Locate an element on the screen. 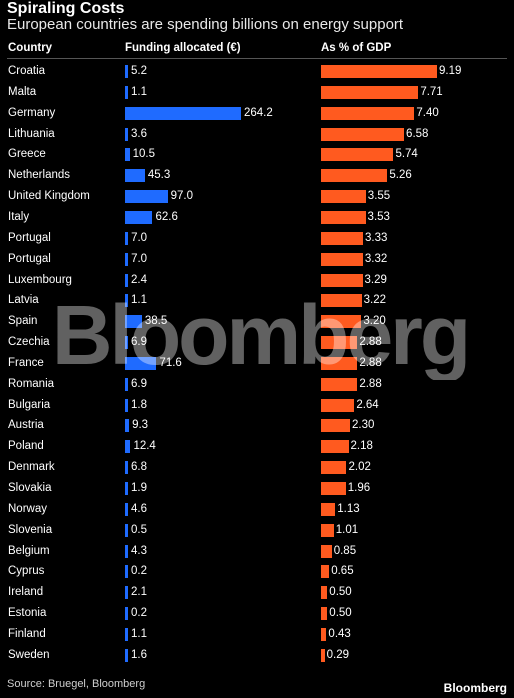  gdp-value-label: 3.29 is located at coordinates (375, 279).